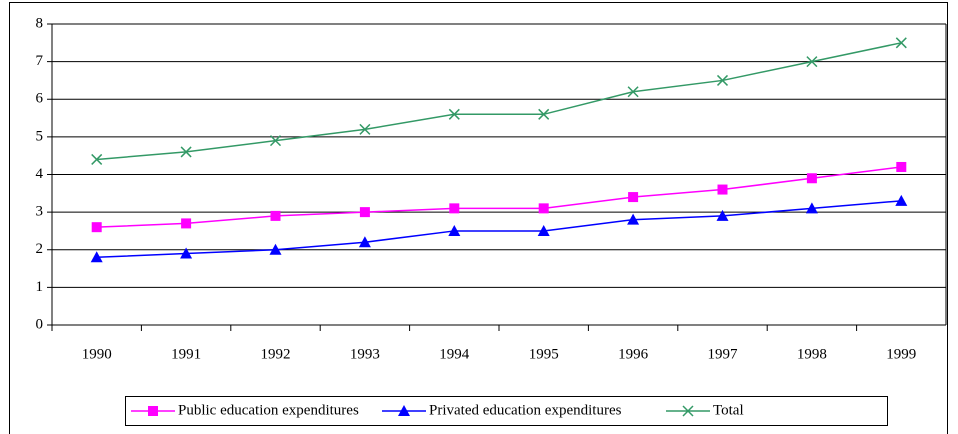  What do you see at coordinates (633, 354) in the screenshot?
I see `x-tick-label: 1996` at bounding box center [633, 354].